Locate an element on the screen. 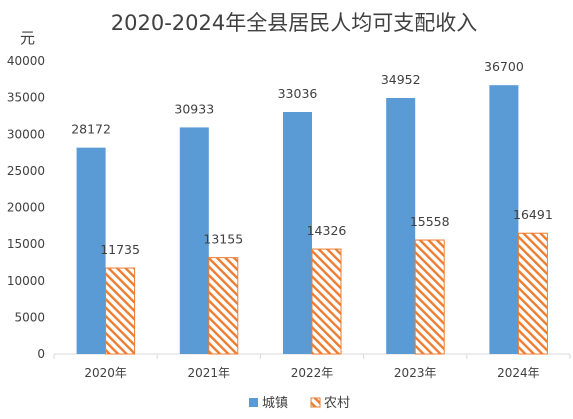 This screenshot has height=419, width=573. x-category-label: 2021年 is located at coordinates (209, 373).